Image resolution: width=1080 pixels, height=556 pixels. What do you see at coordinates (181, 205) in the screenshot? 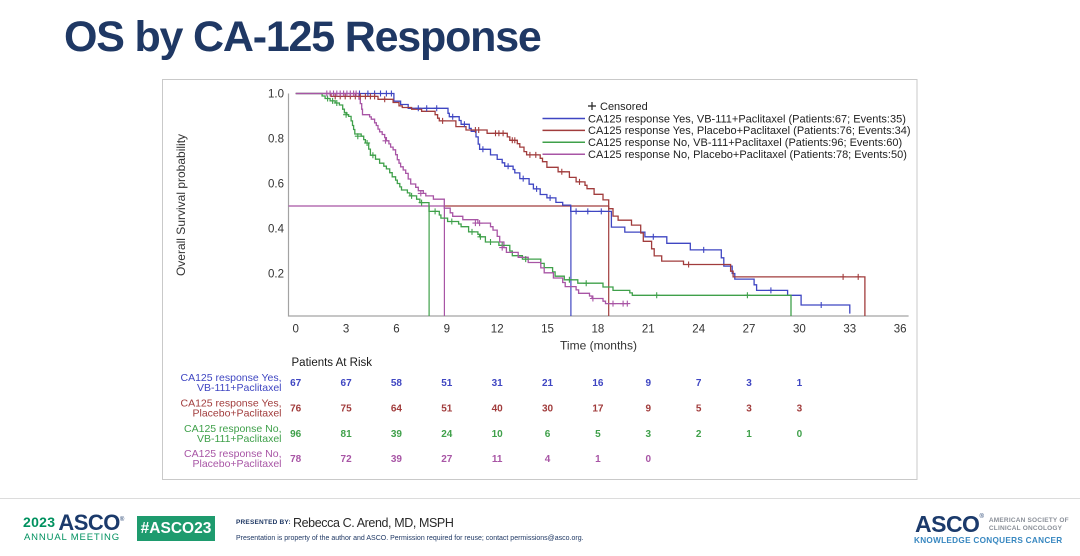
I see `svg-text: Overall Survival probability` at bounding box center [181, 205].